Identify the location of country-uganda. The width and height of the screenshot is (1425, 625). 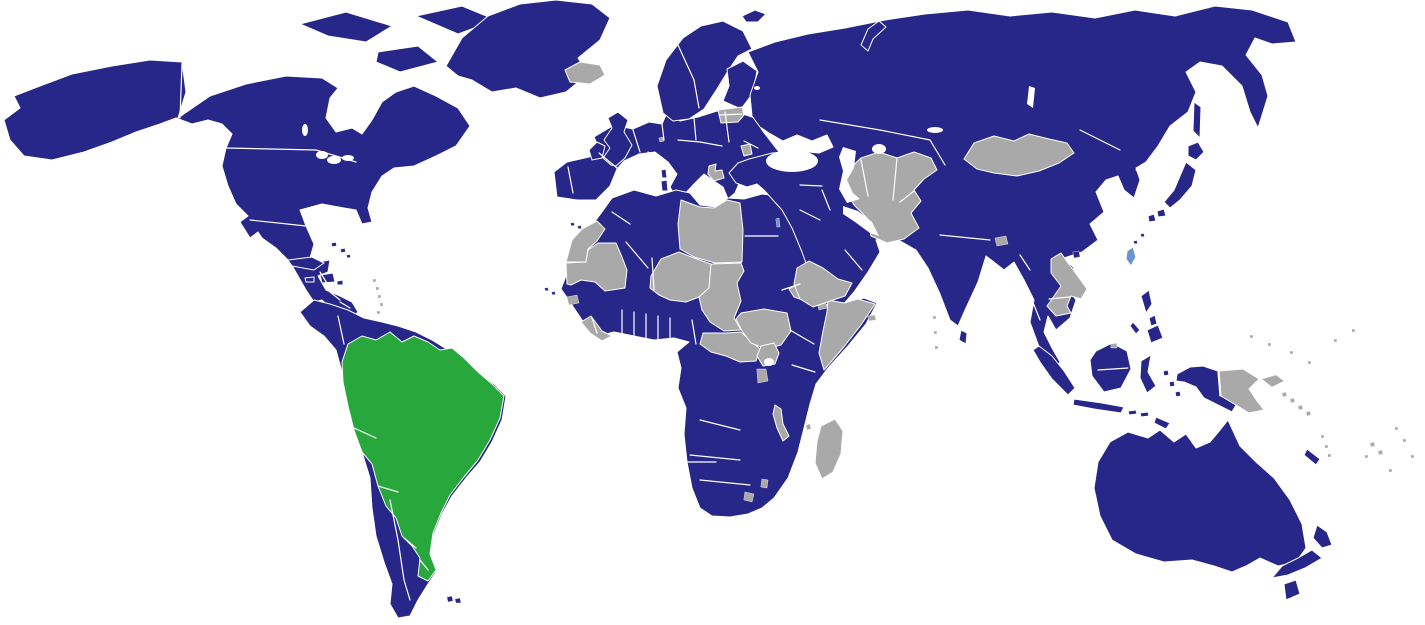
(768, 354).